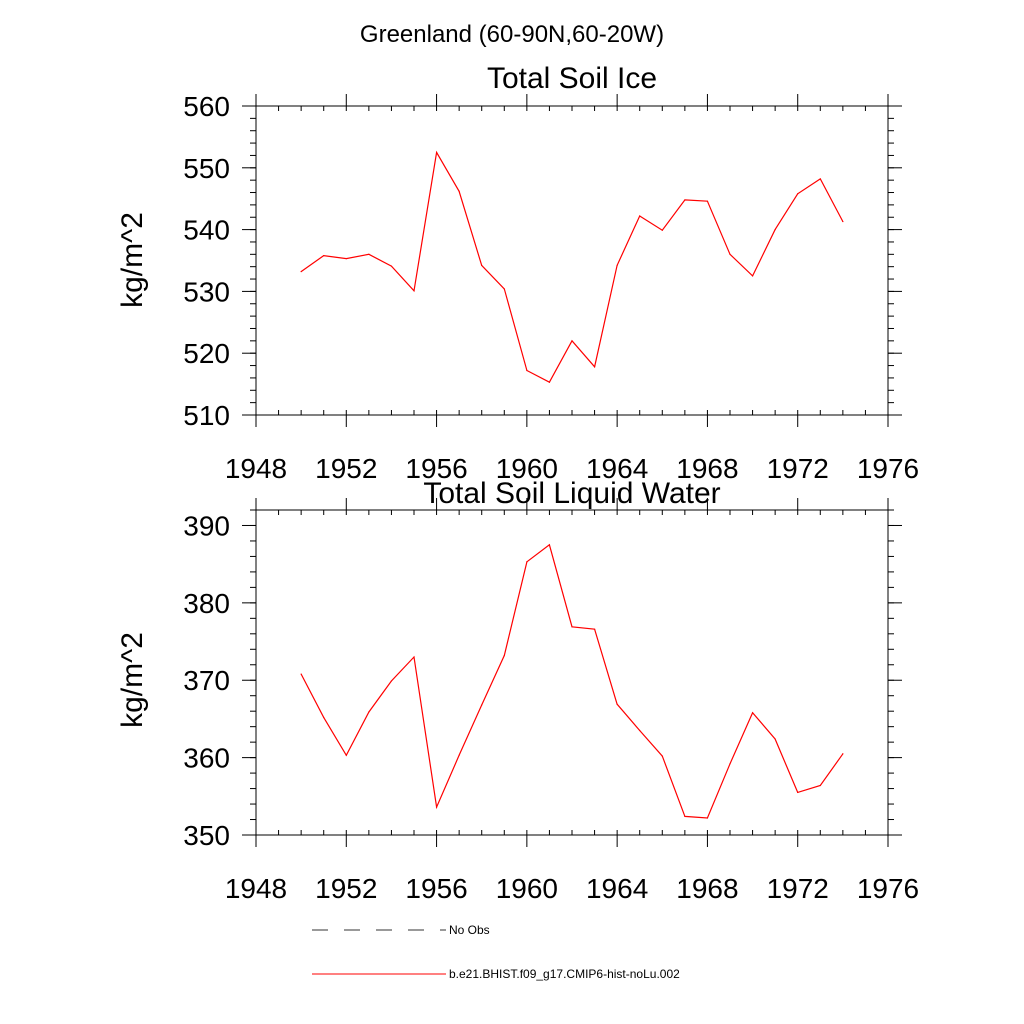  What do you see at coordinates (206, 353) in the screenshot?
I see `y-tick-label: 520` at bounding box center [206, 353].